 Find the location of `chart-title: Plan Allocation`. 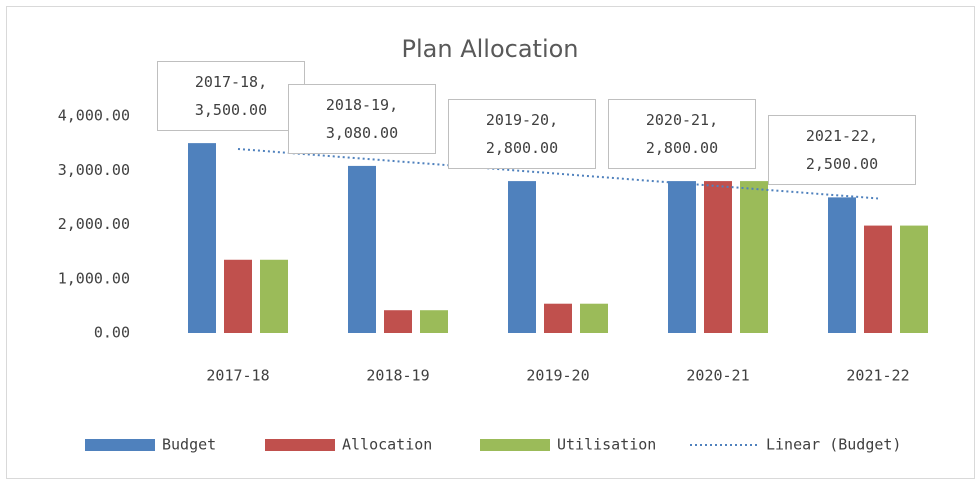

chart-title: Plan Allocation is located at coordinates (490, 49).